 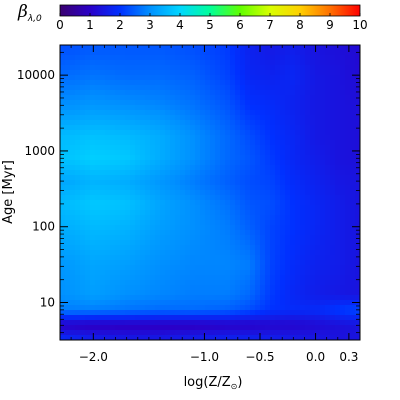 I want to click on colorbar-tick-label: 3, so click(x=150, y=25).